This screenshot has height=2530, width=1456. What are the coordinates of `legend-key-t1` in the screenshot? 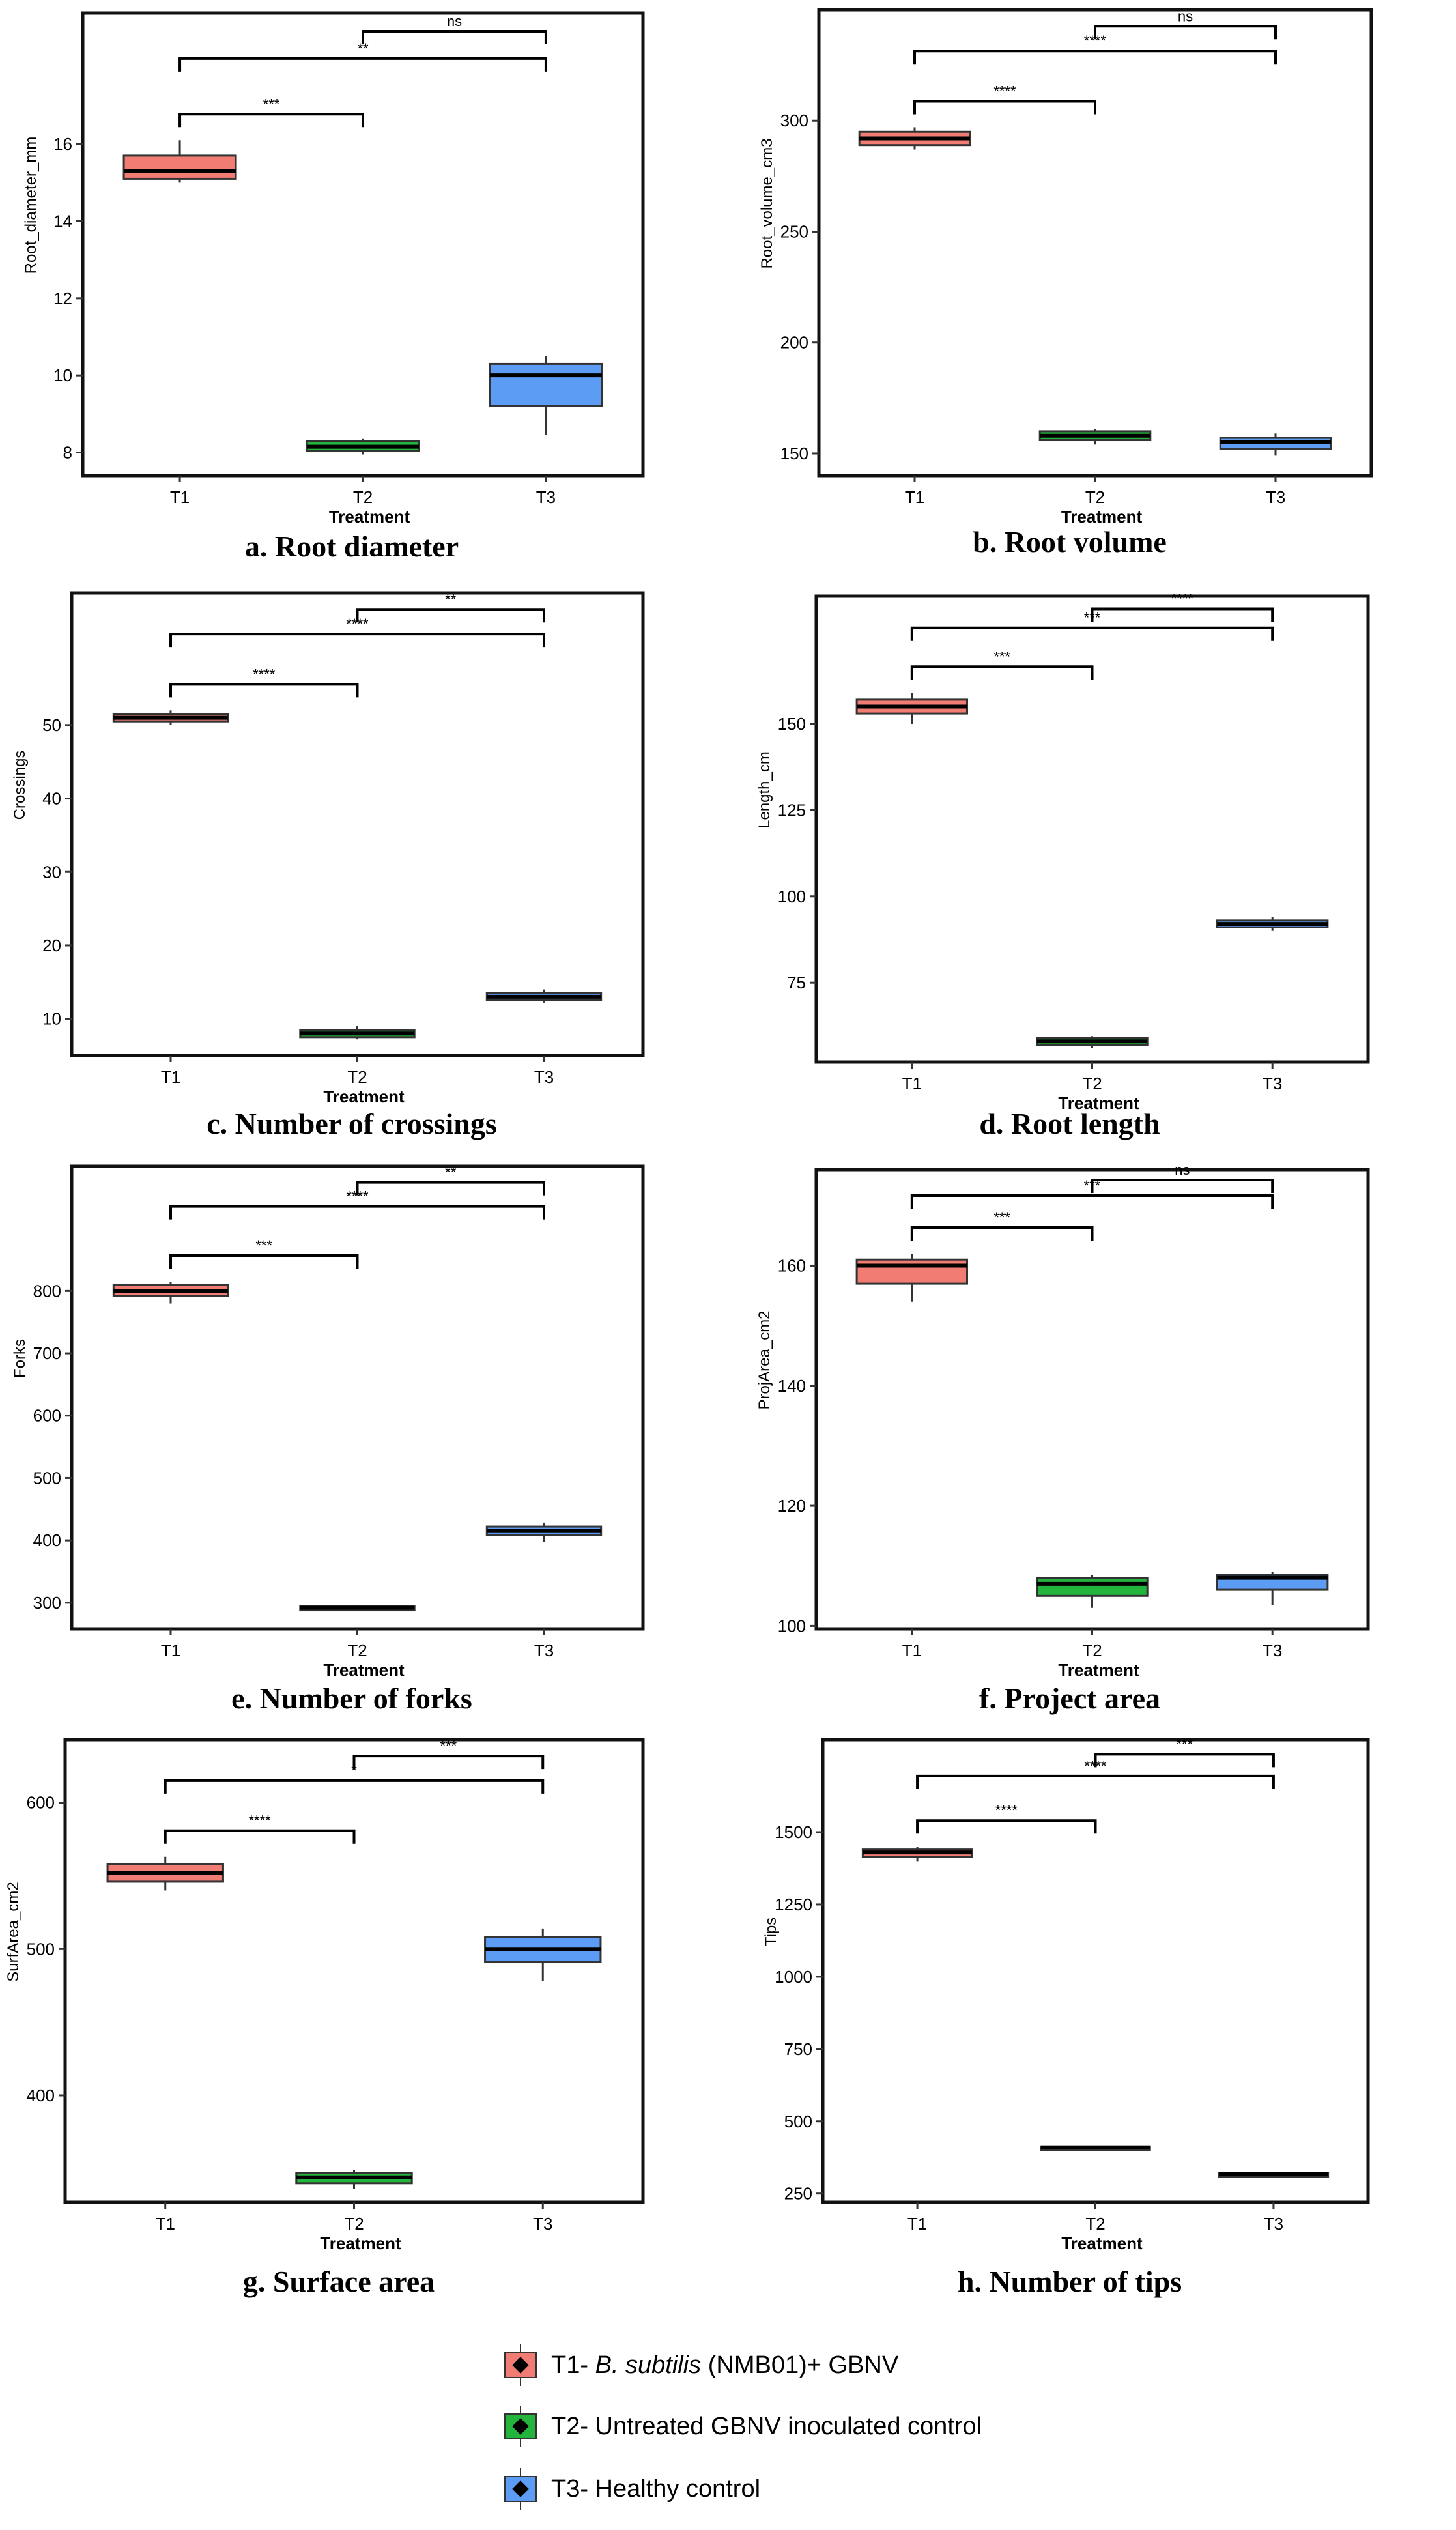 It's located at (520, 2365).